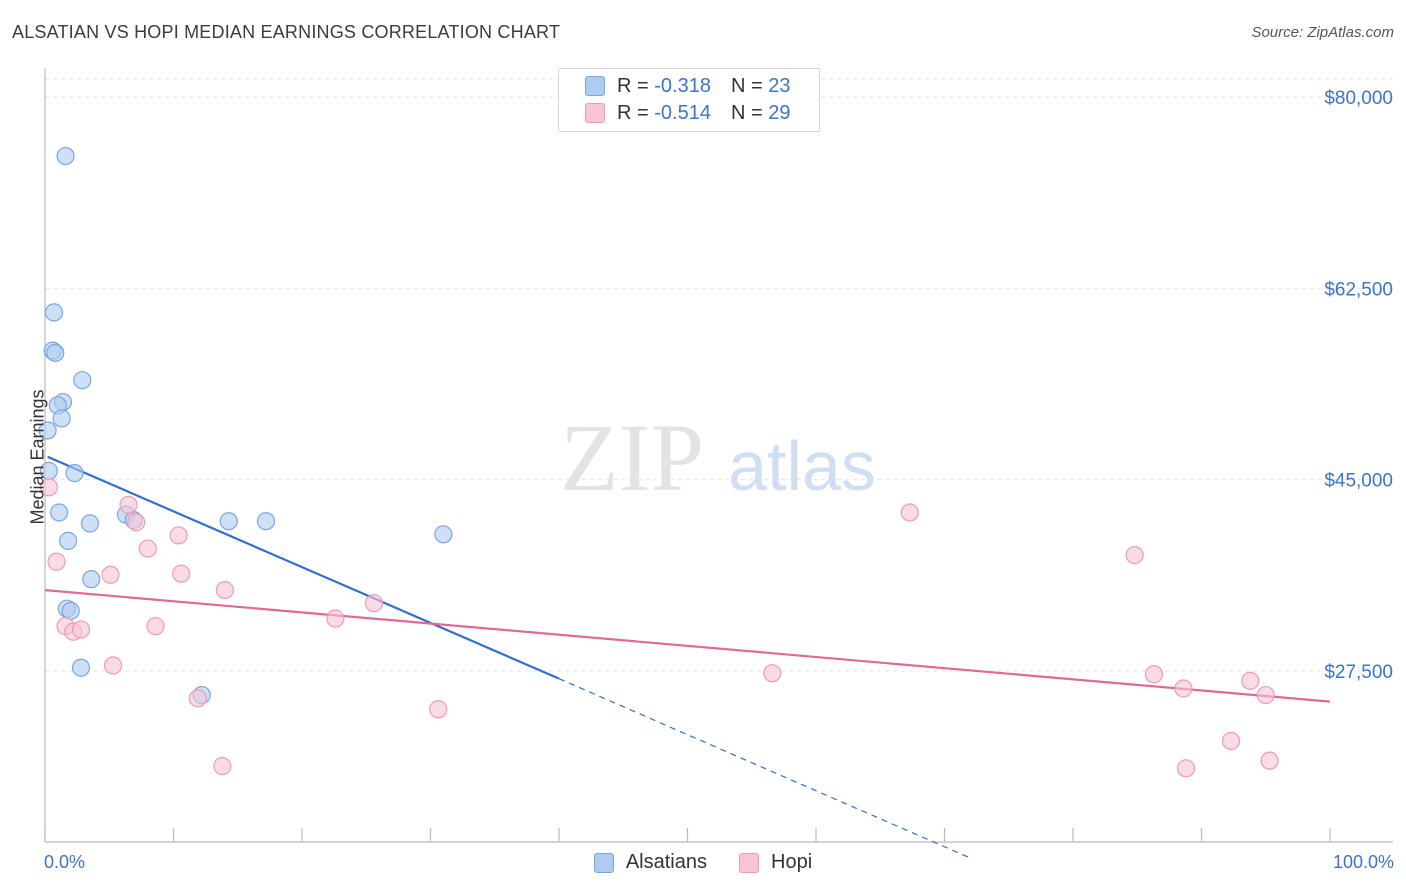  I want to click on legend-swatch-alsatians, so click(595, 86).